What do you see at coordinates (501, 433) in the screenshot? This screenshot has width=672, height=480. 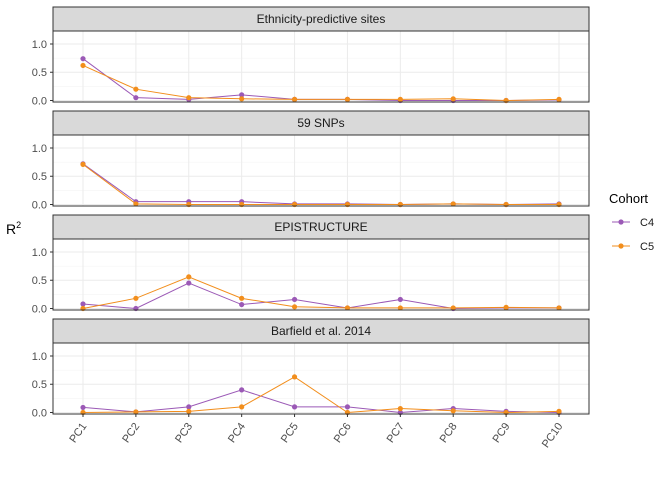 I see `x-tick-label: PC9` at bounding box center [501, 433].